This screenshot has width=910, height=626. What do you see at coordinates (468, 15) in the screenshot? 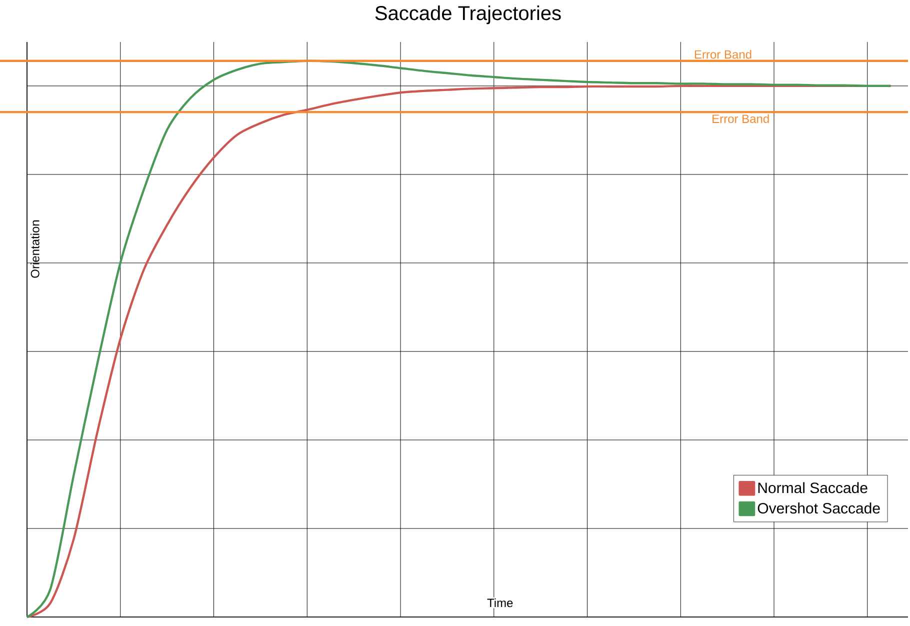
I see `chart-title: Saccade Trajectories` at bounding box center [468, 15].